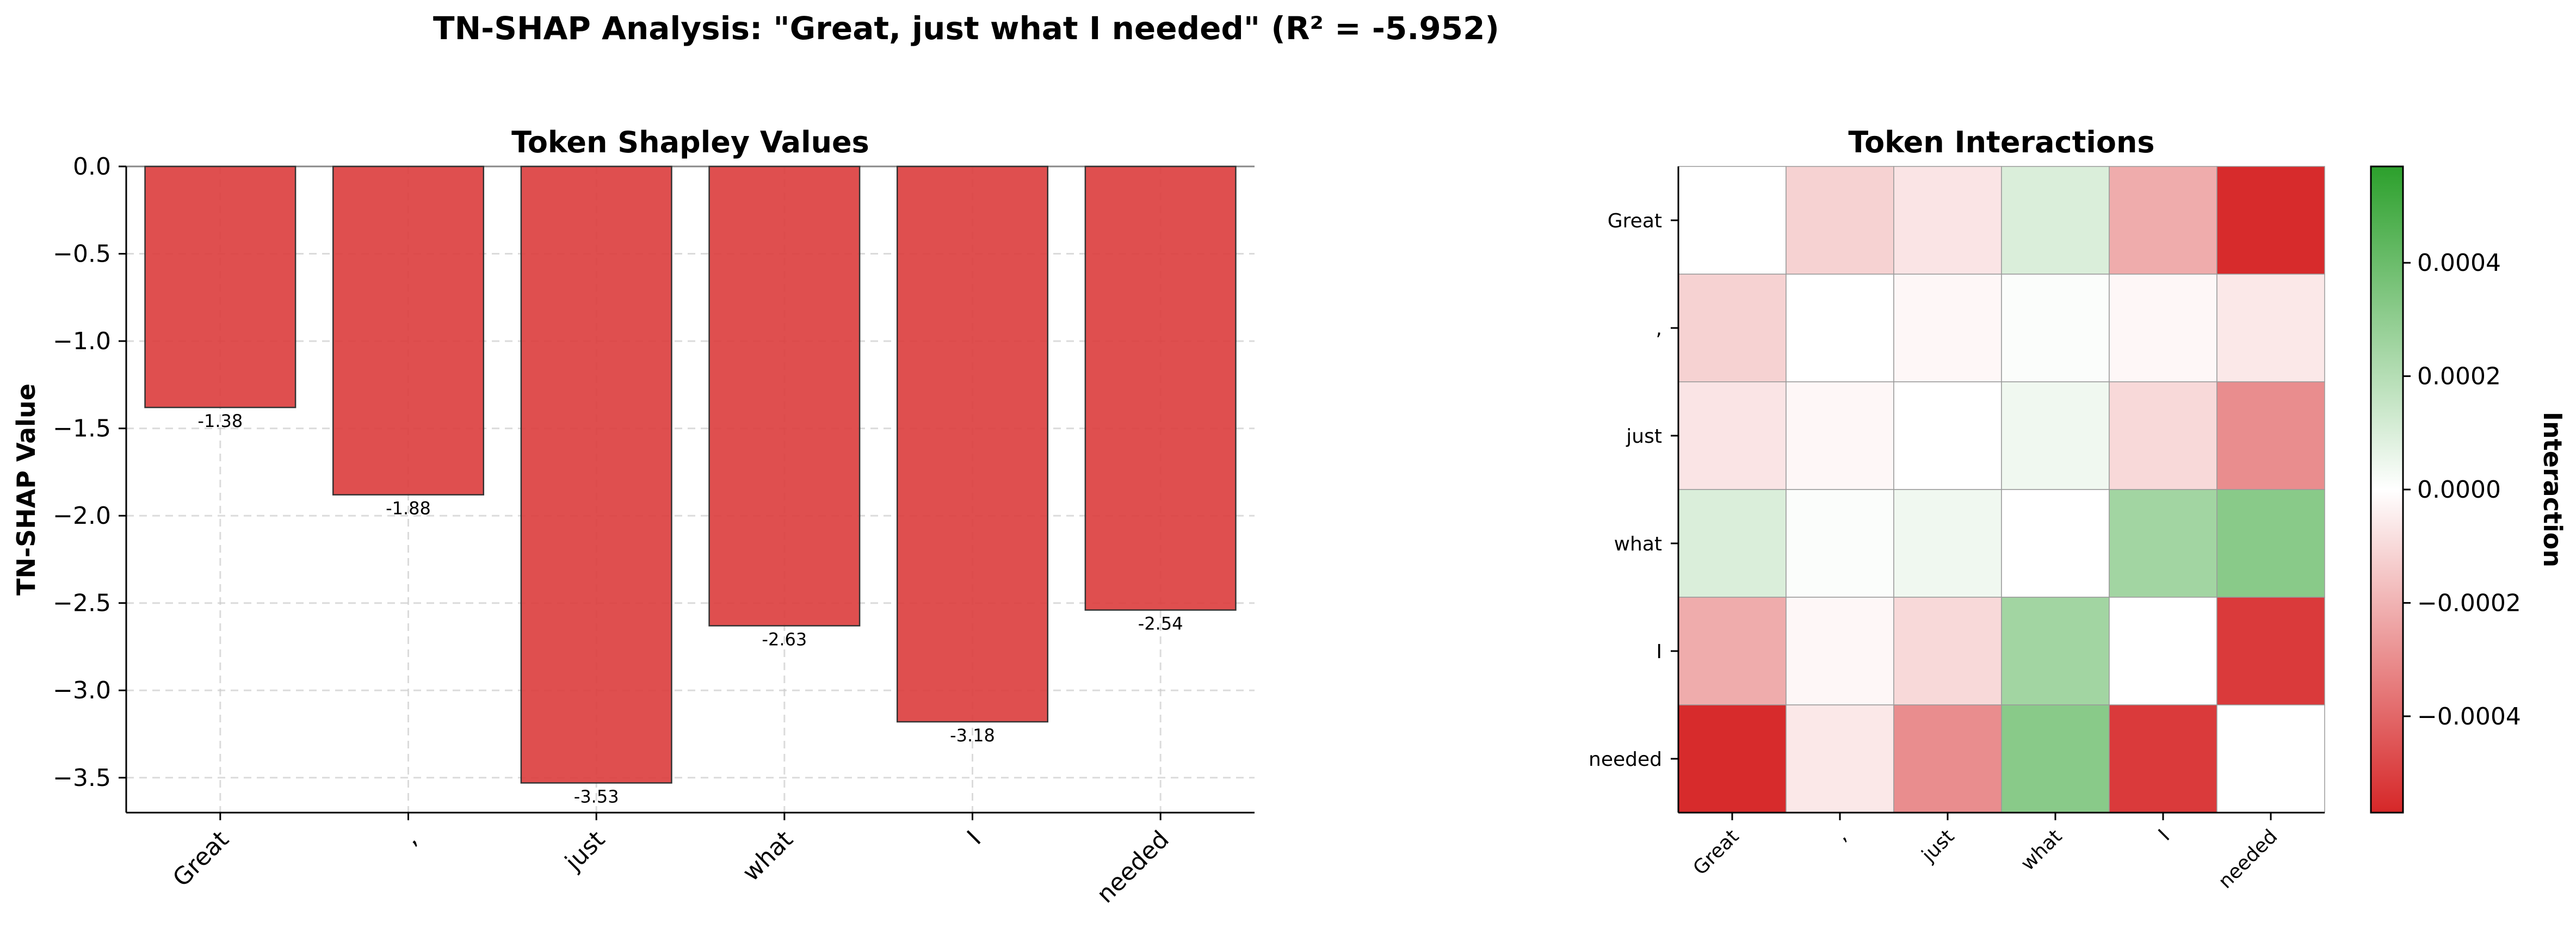 This screenshot has height=935, width=2576. What do you see at coordinates (2459, 490) in the screenshot?
I see `colorbar-tick-label: 0.0000` at bounding box center [2459, 490].